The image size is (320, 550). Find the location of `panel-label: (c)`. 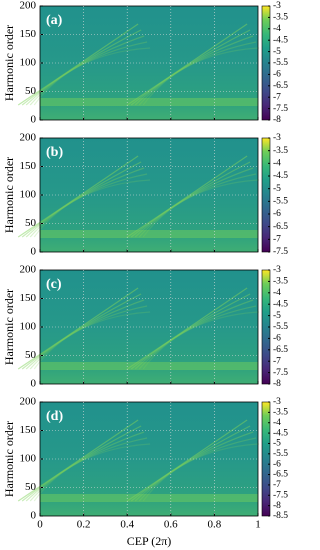

panel-label: (c) is located at coordinates (54, 284).